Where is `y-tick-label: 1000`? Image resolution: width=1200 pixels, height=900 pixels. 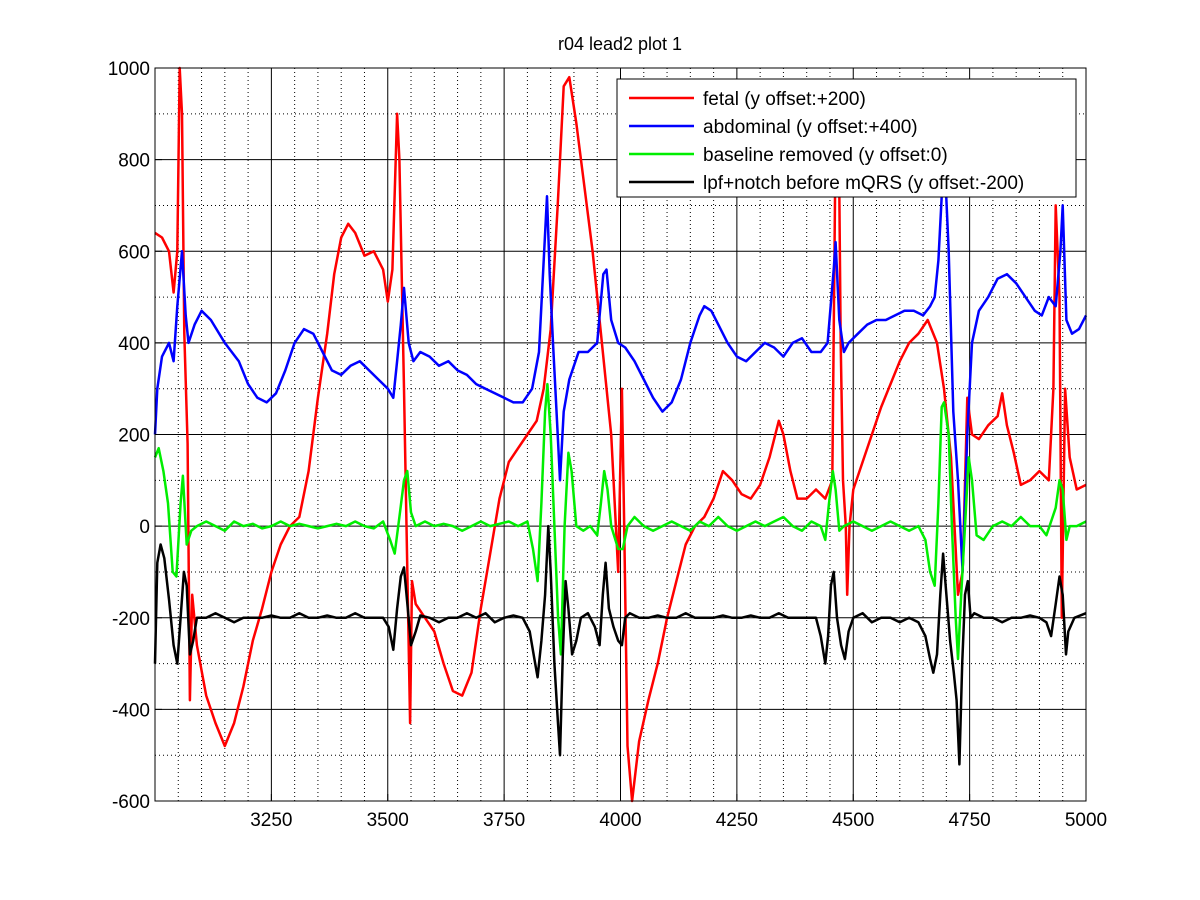 y-tick-label: 1000 is located at coordinates (129, 69).